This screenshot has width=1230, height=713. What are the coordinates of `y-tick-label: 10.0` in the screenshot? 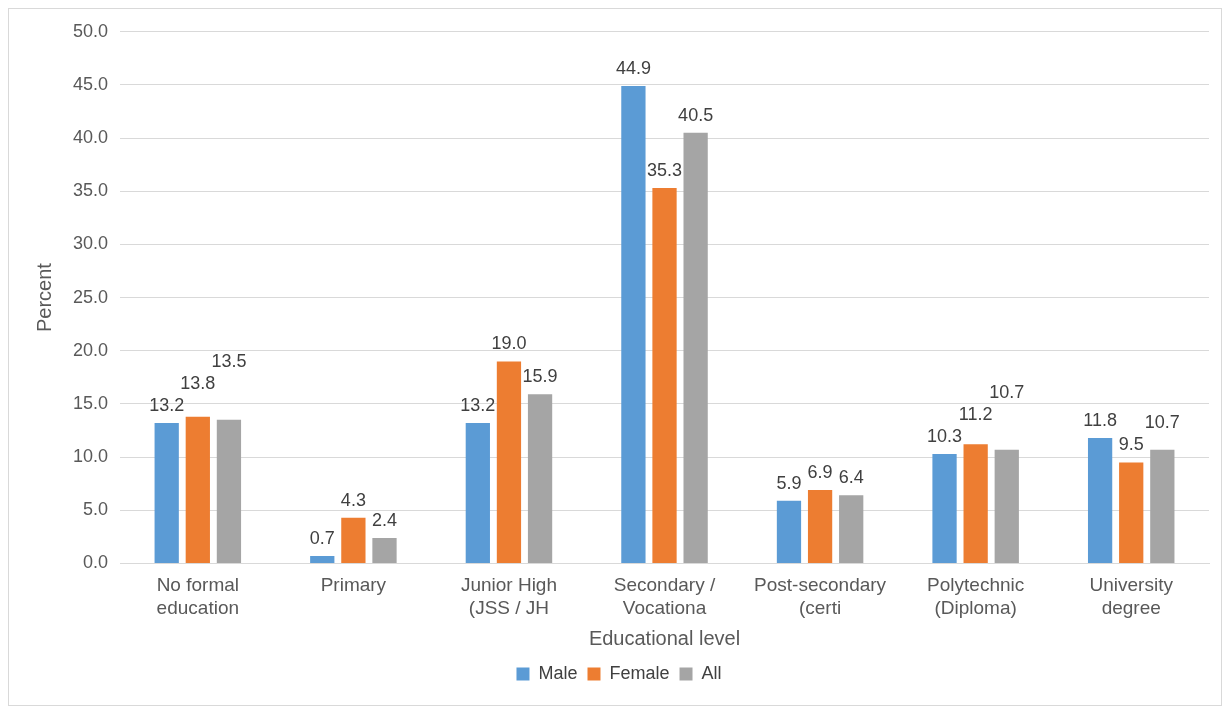 It's located at (90, 456).